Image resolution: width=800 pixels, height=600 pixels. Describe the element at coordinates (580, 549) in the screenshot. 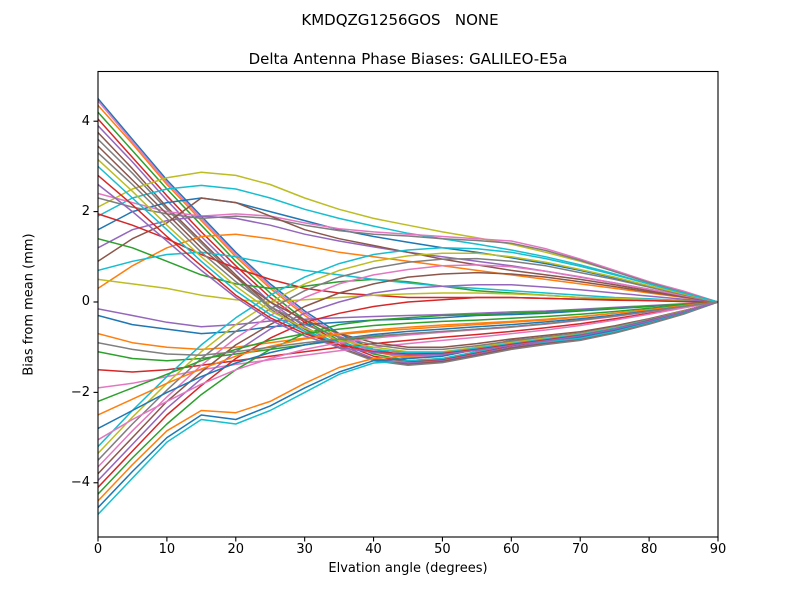

I see `x-tick-label: 70` at that location.